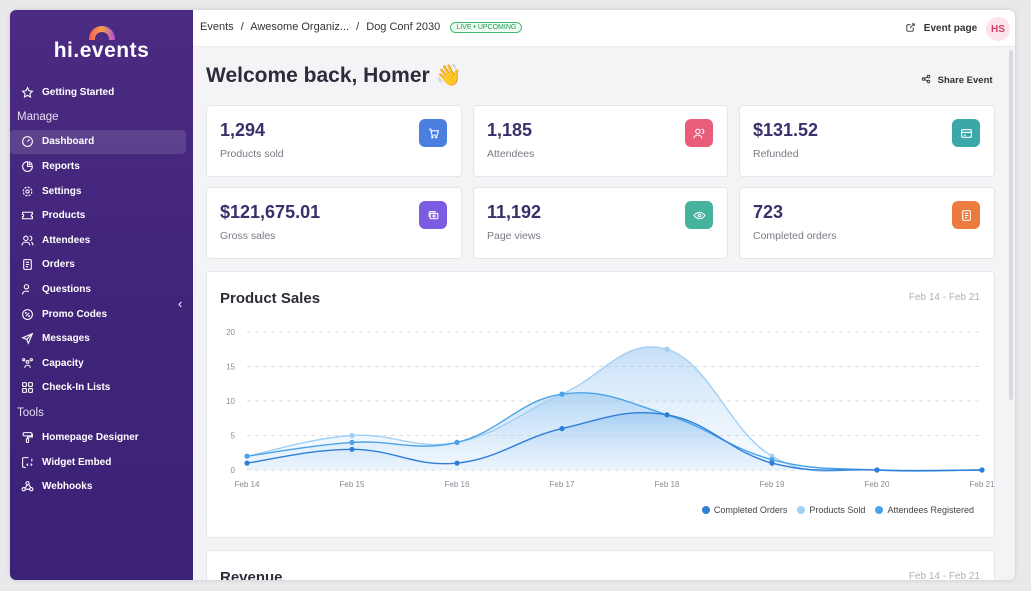 Image resolution: width=1031 pixels, height=591 pixels. I want to click on stat-value: $131.52, so click(786, 130).